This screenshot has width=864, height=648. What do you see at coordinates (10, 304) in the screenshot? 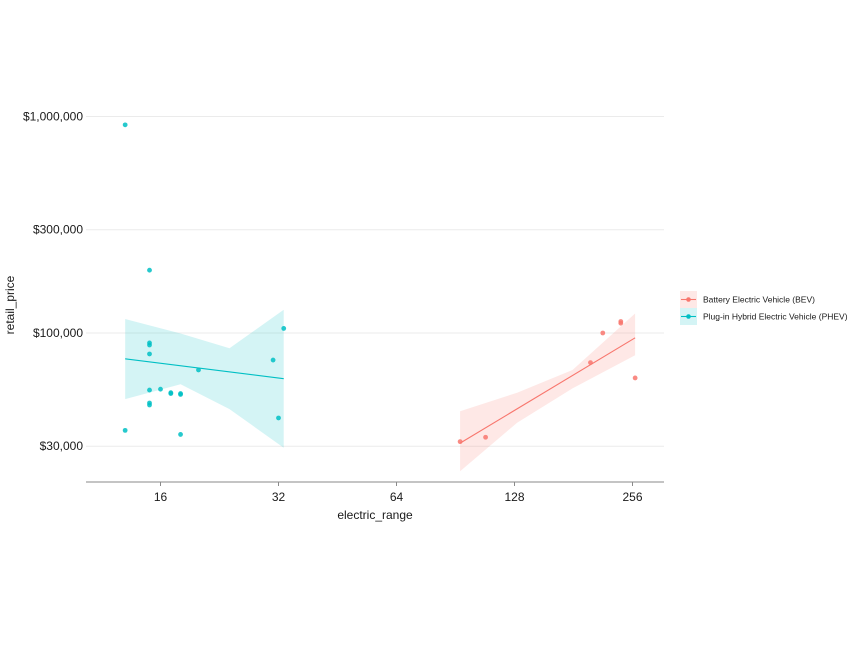
I see `y-axis-title: retail_price` at bounding box center [10, 304].